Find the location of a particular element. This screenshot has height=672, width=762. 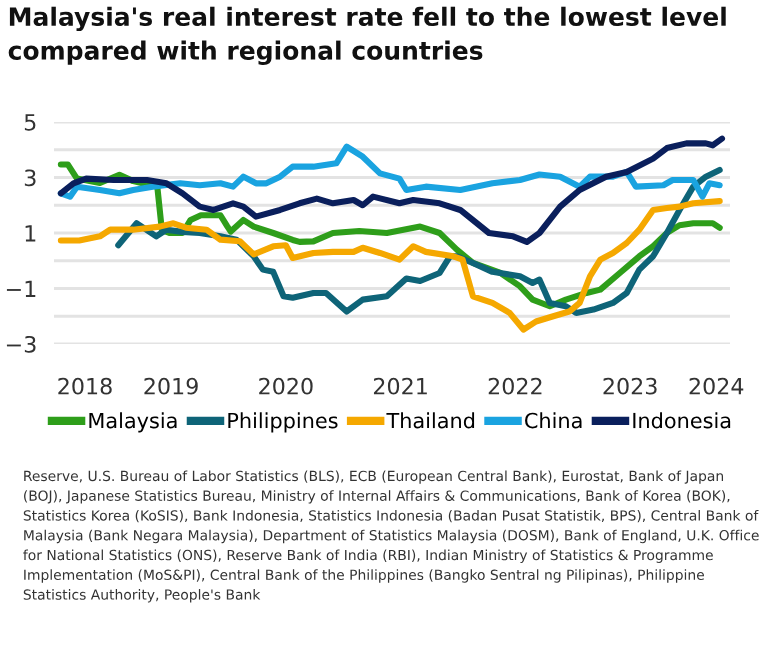

y-tick-label: −3 is located at coordinates (21, 344).